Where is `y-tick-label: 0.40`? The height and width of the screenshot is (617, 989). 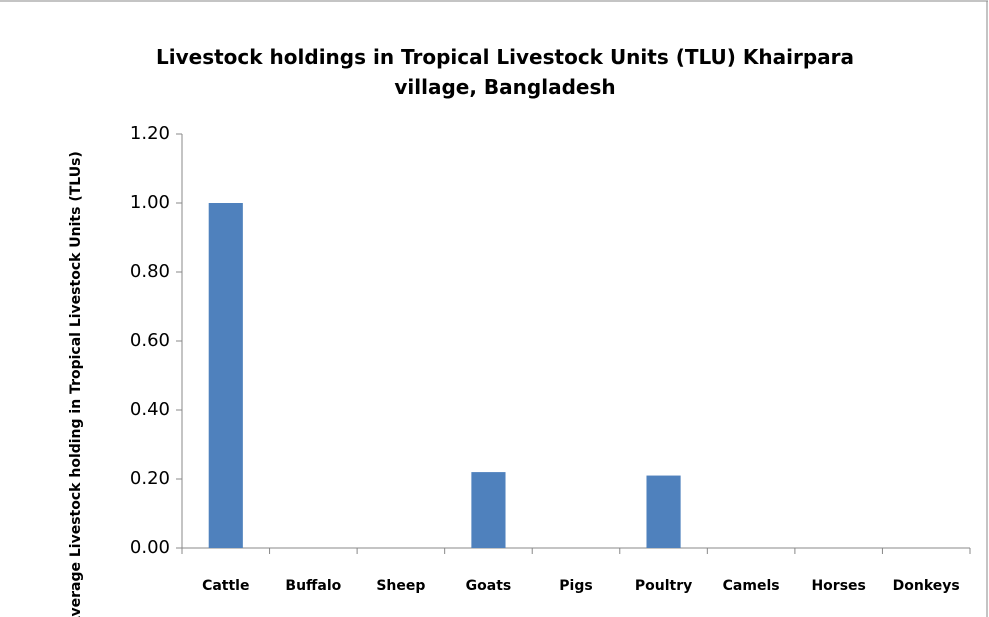 y-tick-label: 0.40 is located at coordinates (150, 409).